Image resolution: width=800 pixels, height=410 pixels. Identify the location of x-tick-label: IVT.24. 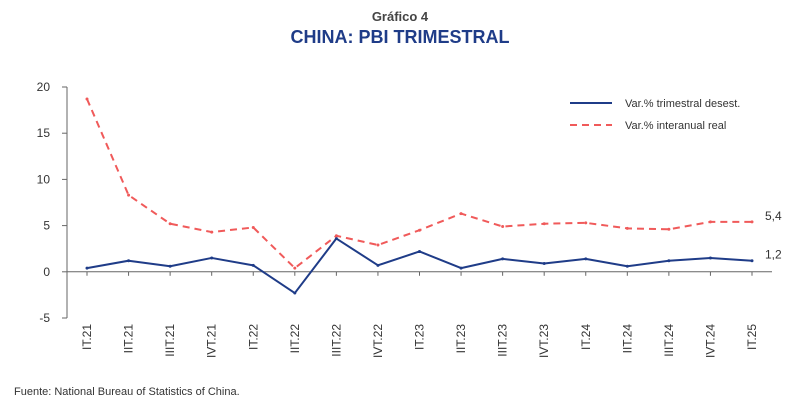
(710, 341).